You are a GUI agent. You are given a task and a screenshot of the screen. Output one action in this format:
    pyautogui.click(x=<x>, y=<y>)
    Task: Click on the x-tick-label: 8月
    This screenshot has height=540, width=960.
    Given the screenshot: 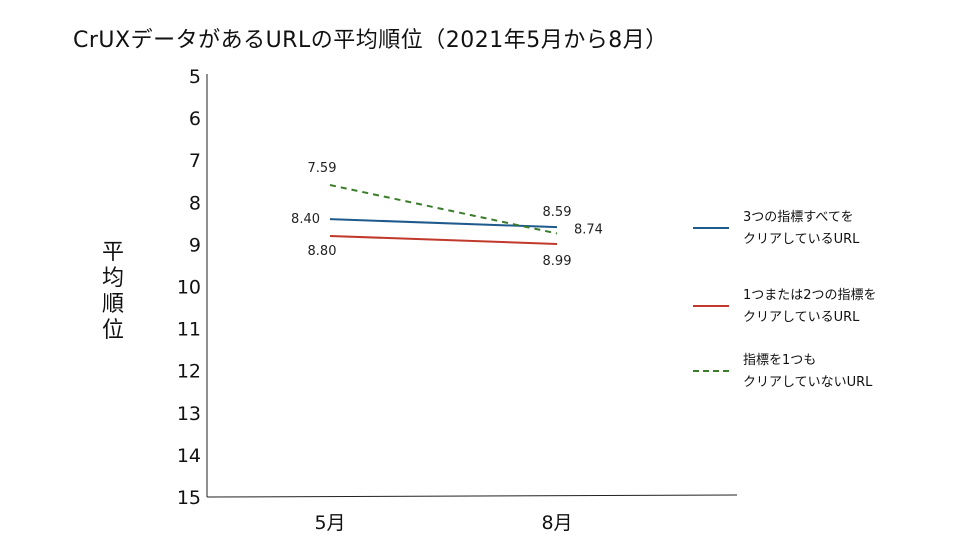 What is the action you would take?
    pyautogui.click(x=556, y=523)
    